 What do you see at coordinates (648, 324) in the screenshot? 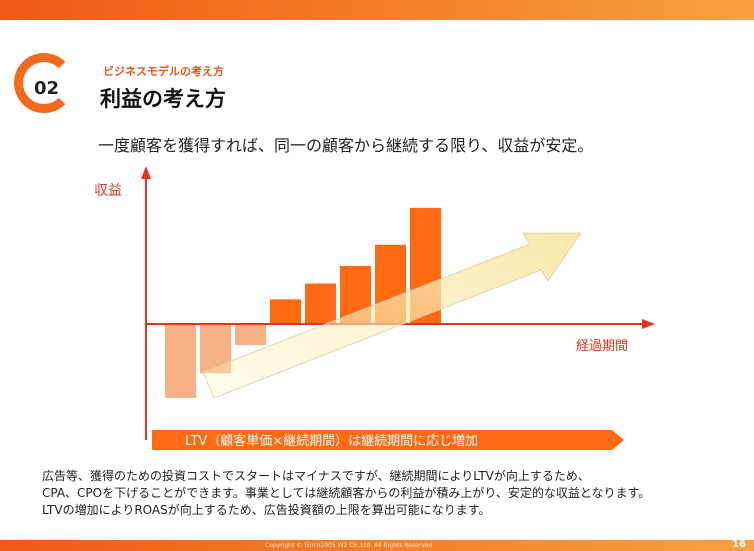
I see `x-axis-arrowhead` at bounding box center [648, 324].